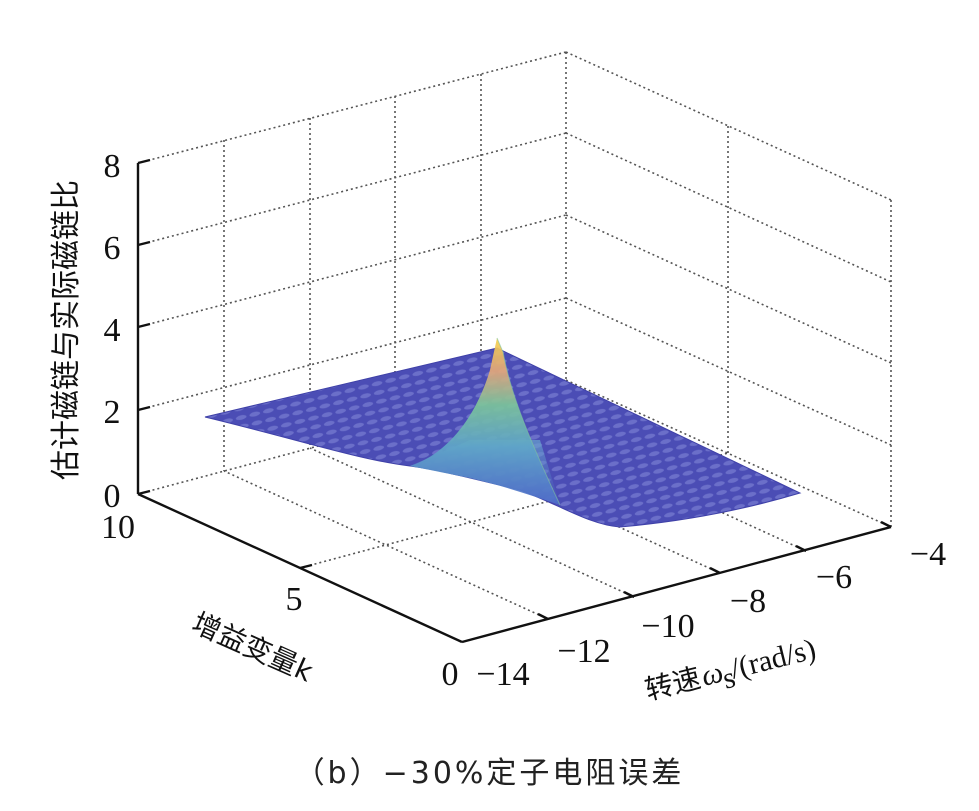  What do you see at coordinates (112, 248) in the screenshot?
I see `svg-text: 6` at bounding box center [112, 248].